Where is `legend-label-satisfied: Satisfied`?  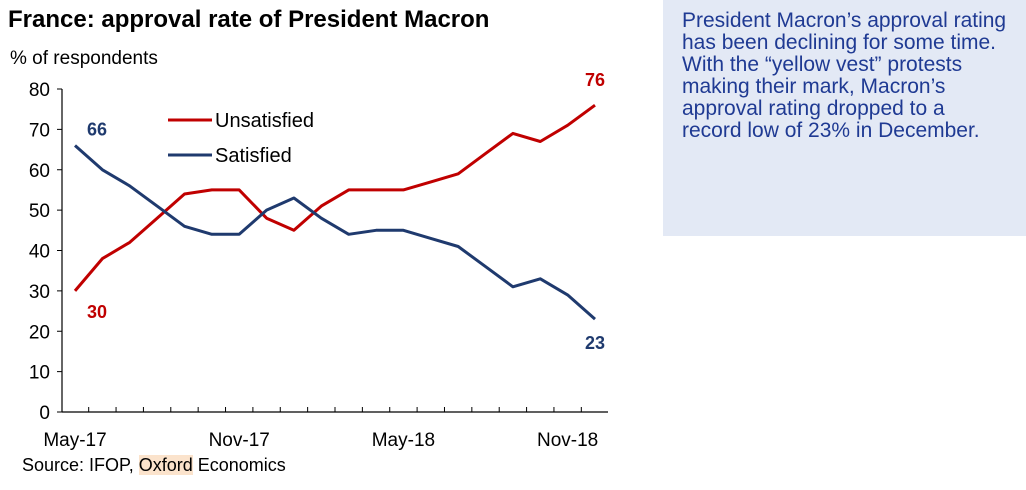 legend-label-satisfied: Satisfied is located at coordinates (253, 156).